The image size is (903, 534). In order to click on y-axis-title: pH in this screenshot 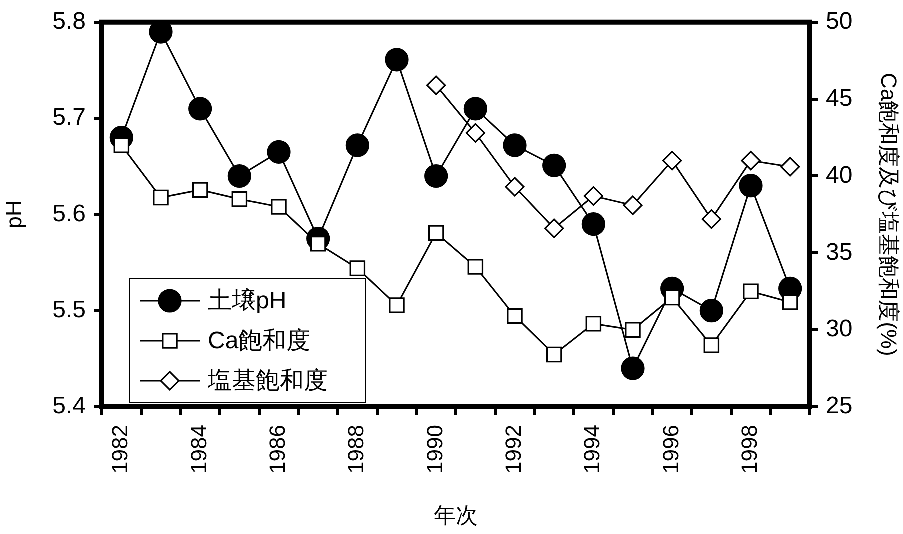, I will do `click(13, 214)`.